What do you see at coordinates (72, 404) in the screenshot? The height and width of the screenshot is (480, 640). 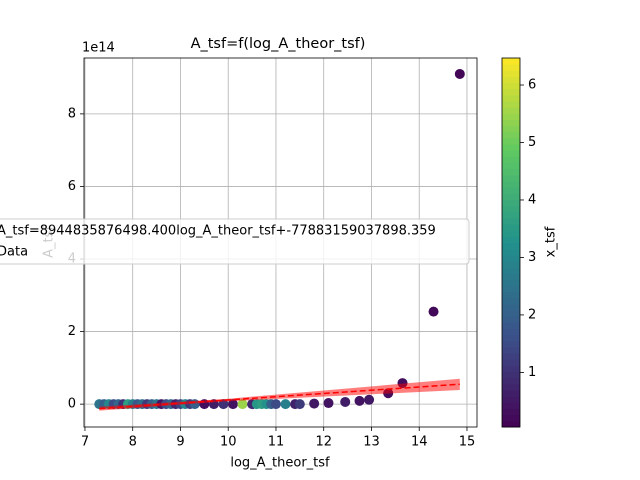 I see `y-tick-label: 0` at bounding box center [72, 404].